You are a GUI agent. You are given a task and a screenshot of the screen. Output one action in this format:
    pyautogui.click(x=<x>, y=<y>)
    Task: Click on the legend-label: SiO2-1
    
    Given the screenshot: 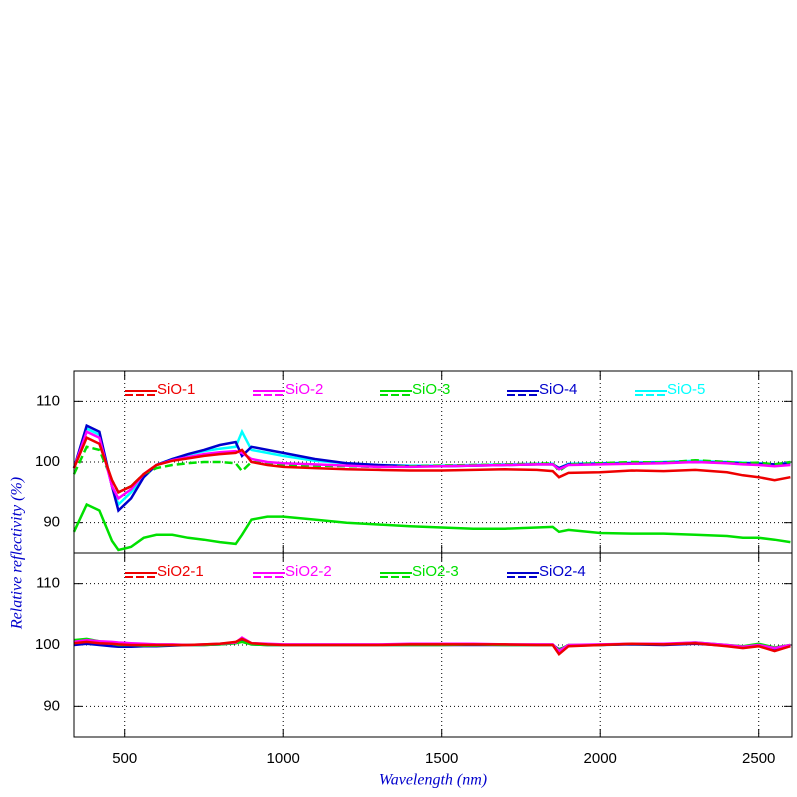 What is the action you would take?
    pyautogui.click(x=180, y=571)
    